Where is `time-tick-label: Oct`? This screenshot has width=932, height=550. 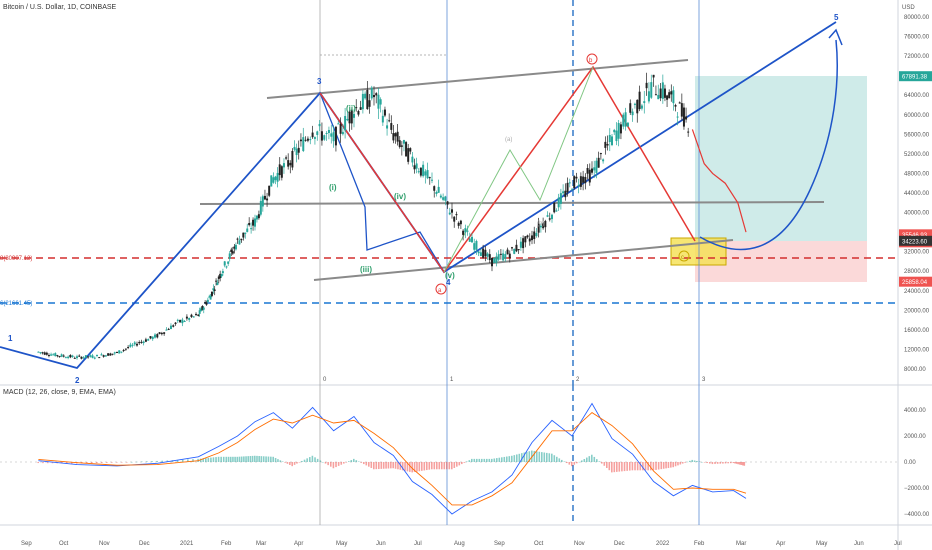 time-tick-label: Oct is located at coordinates (539, 544).